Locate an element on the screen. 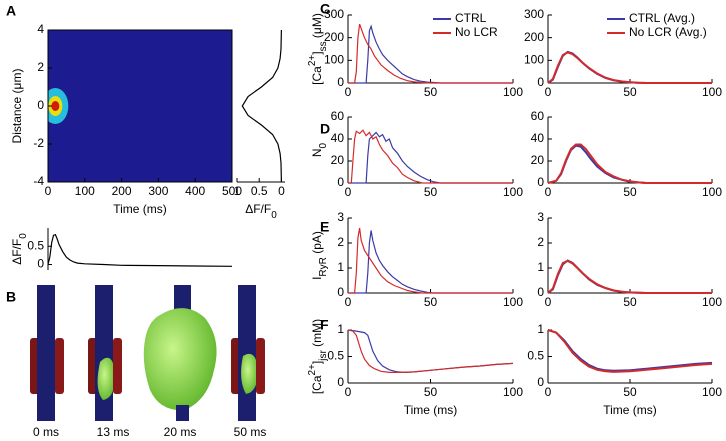 The image size is (726, 441). x-tick-label: 1 is located at coordinates (237, 191).